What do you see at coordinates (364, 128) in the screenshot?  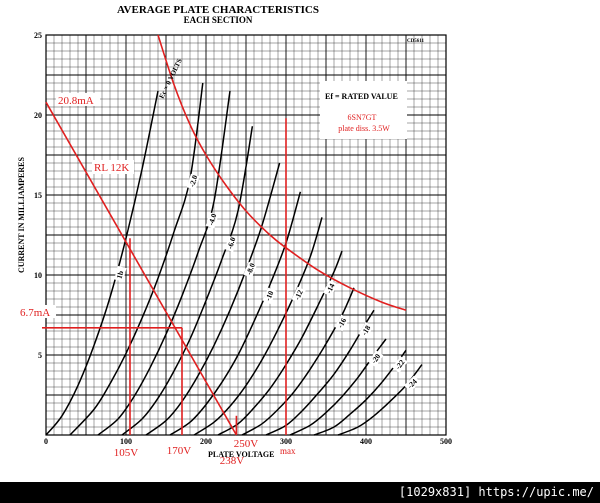 I see `legend-dissipation: plate diss. 3.5W` at bounding box center [364, 128].